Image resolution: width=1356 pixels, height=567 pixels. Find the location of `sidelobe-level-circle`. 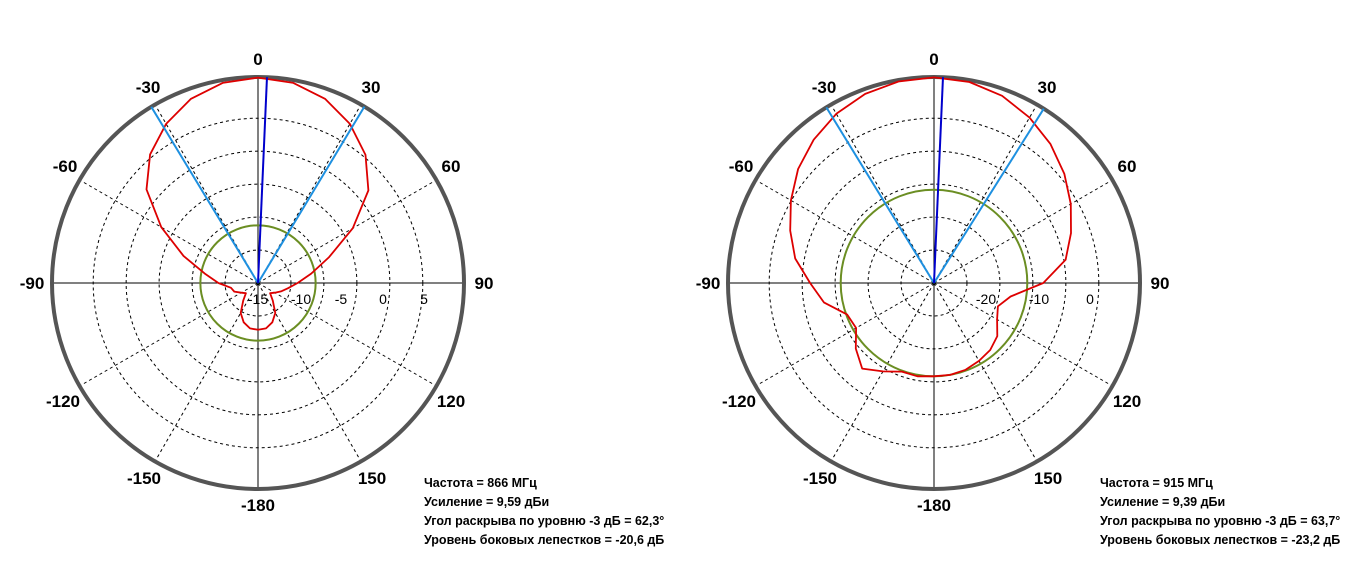

sidelobe-level-circle is located at coordinates (258, 283).